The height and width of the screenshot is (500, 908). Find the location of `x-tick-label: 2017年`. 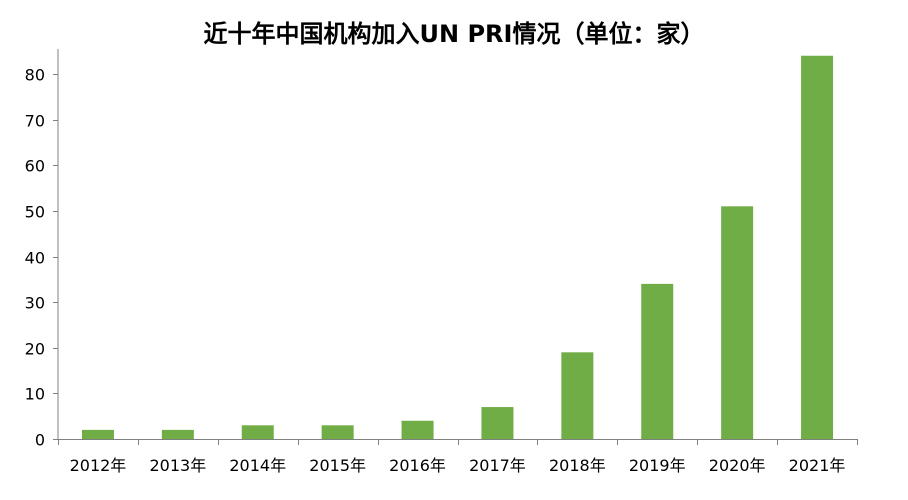

x-tick-label: 2017年 is located at coordinates (497, 465).